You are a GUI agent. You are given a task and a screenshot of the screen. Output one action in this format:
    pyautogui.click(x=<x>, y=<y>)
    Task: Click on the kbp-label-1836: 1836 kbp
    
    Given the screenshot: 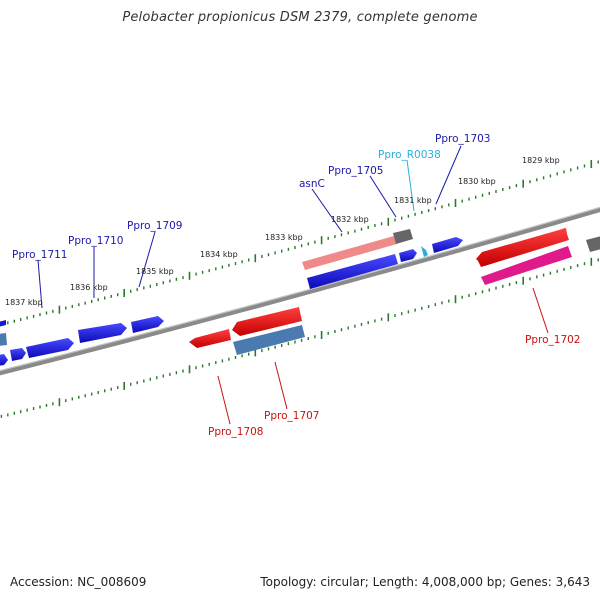 What is the action you would take?
    pyautogui.click(x=89, y=287)
    